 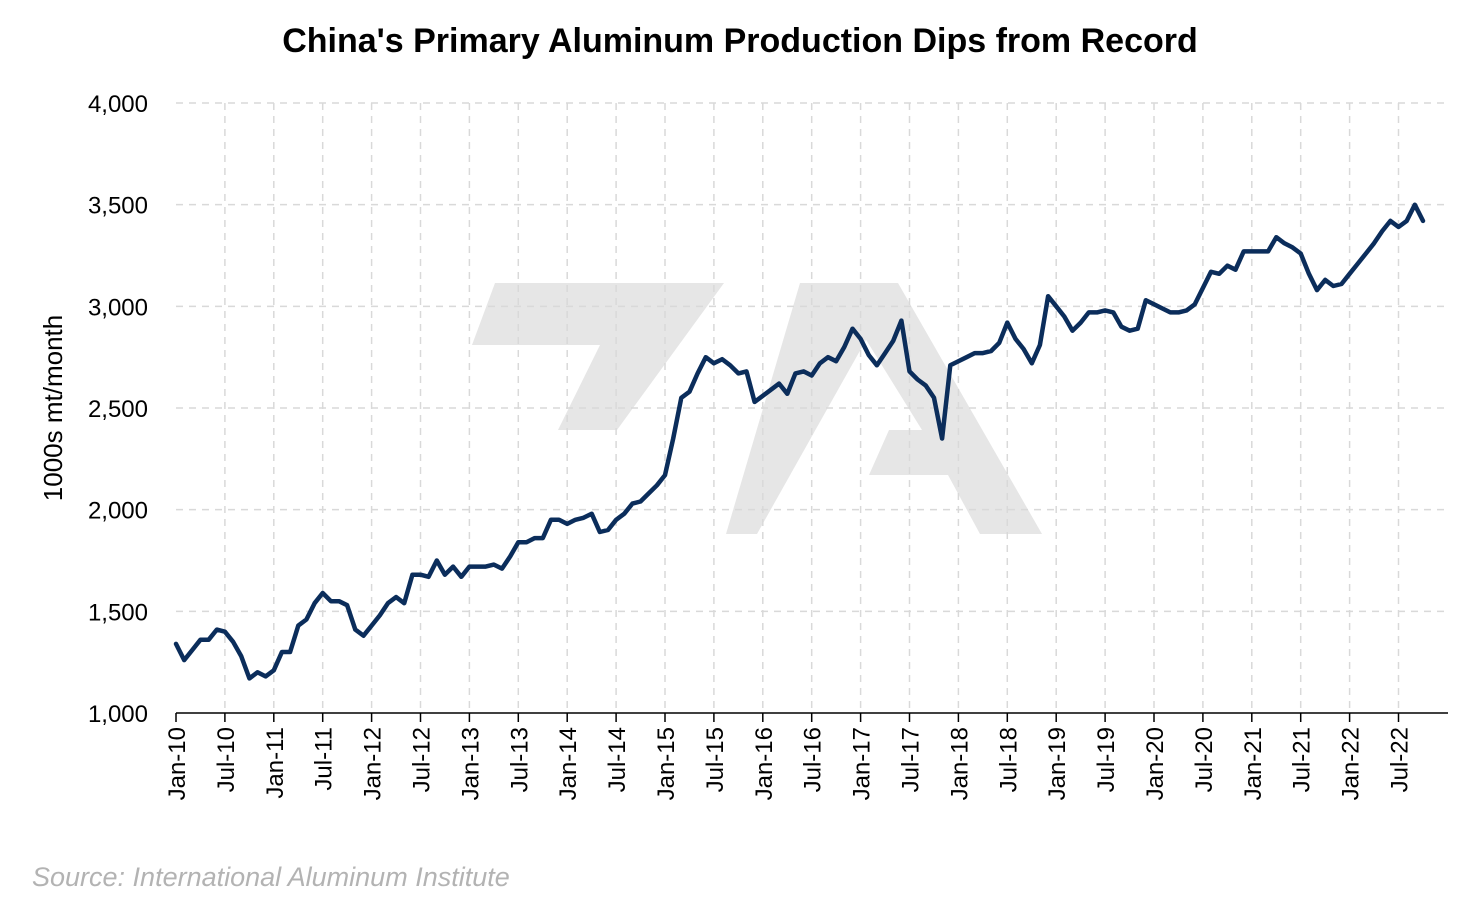 I want to click on y-tick-label: 1,500, so click(x=118, y=612).